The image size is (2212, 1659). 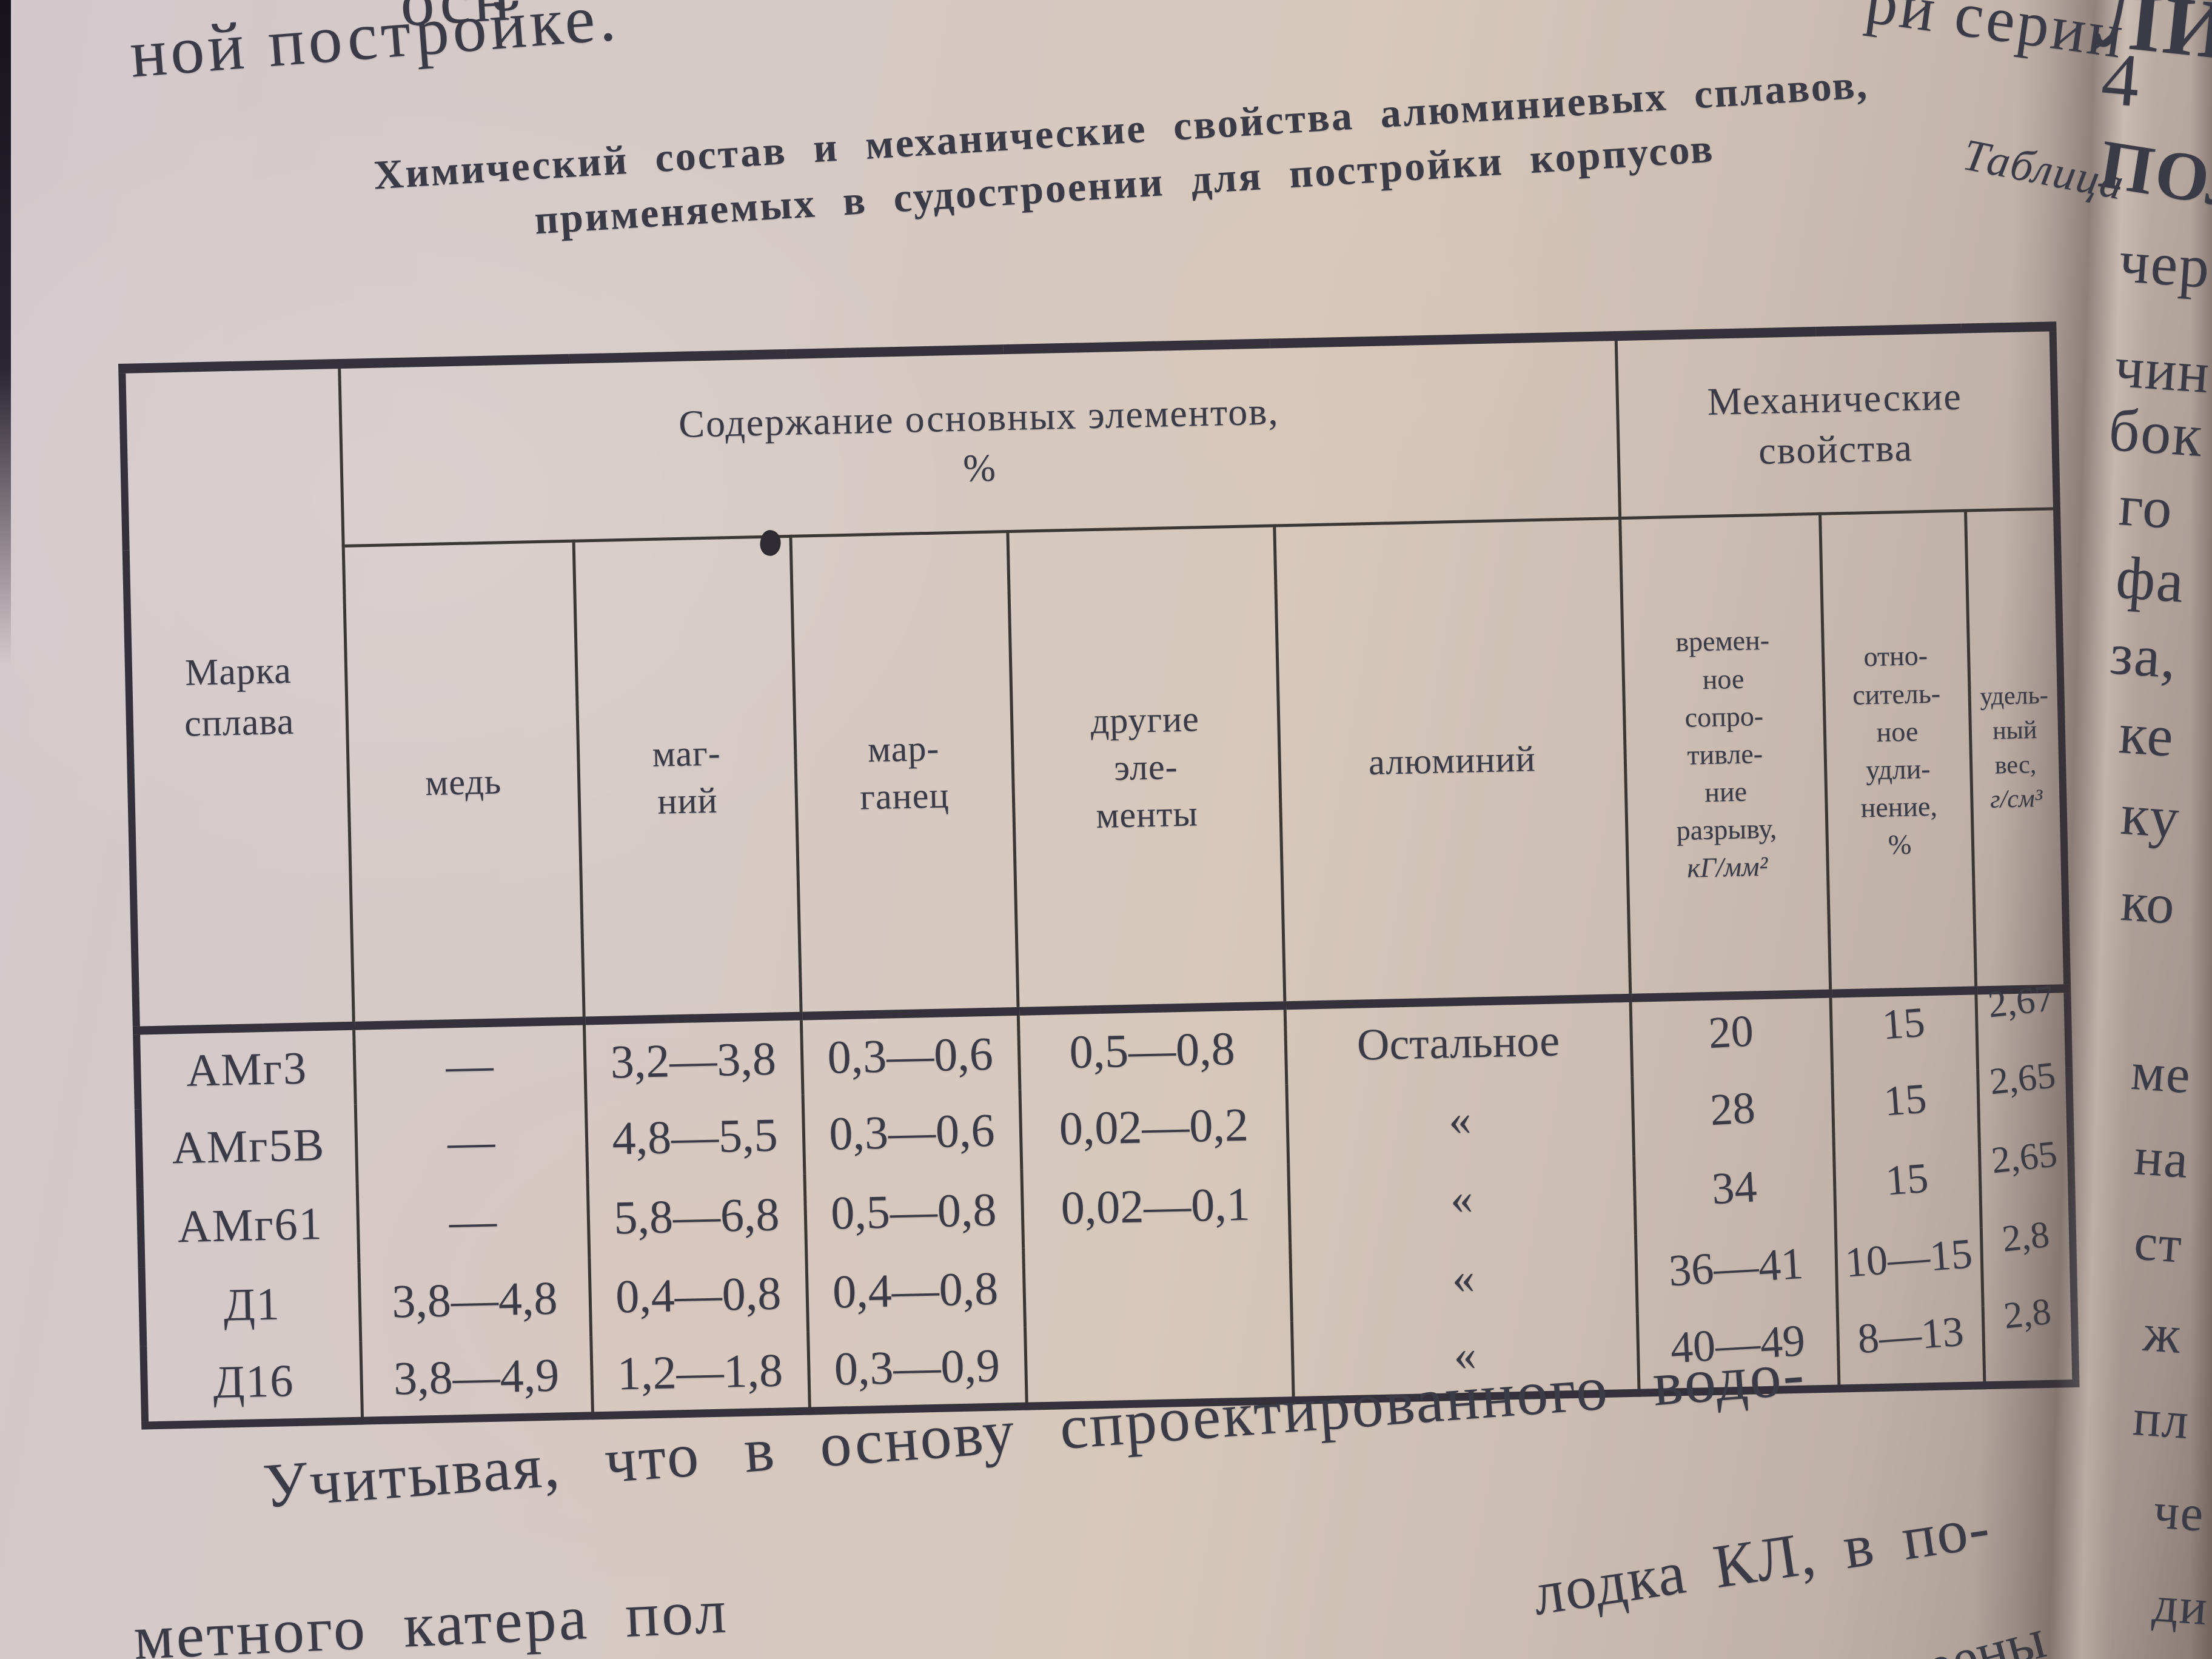 What do you see at coordinates (1761, 1560) in the screenshot?
I see `paragraph-line2-right: лодка КЛ, в по-` at bounding box center [1761, 1560].